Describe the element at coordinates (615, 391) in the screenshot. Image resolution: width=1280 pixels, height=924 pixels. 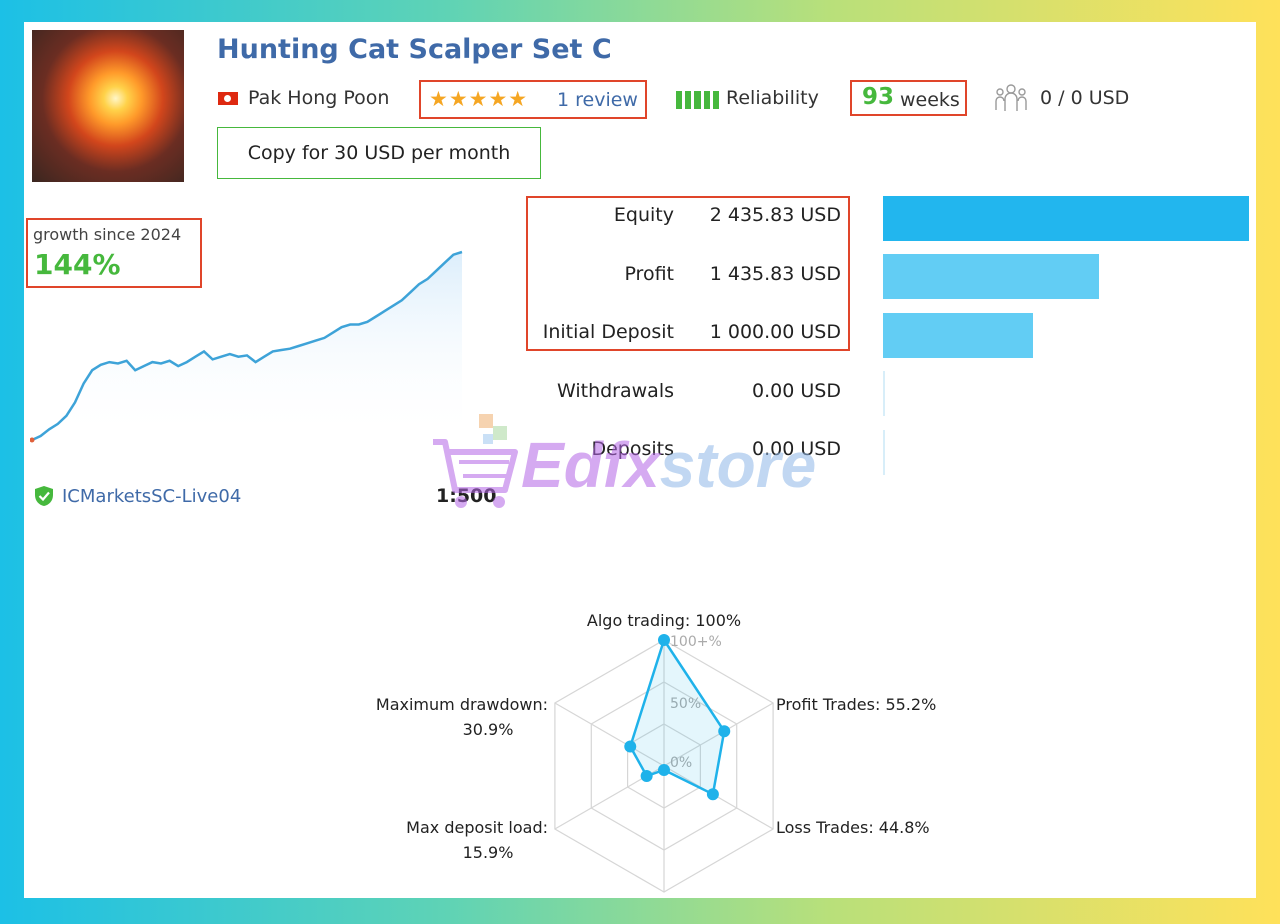
I see `metric-label: Withdrawals` at that location.